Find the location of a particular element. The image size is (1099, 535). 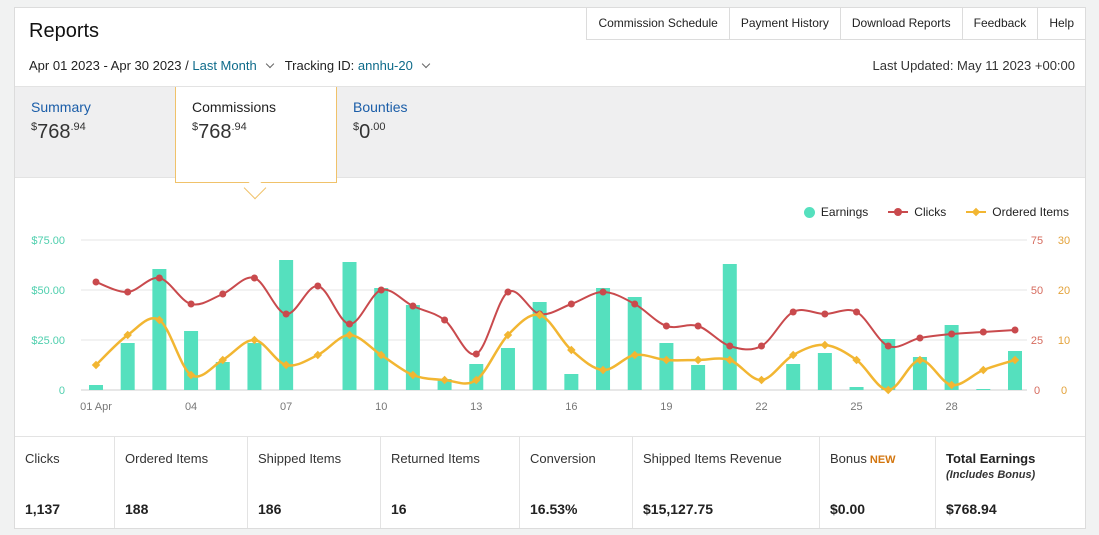

y-right-tick-label: 50 is located at coordinates (1037, 291).